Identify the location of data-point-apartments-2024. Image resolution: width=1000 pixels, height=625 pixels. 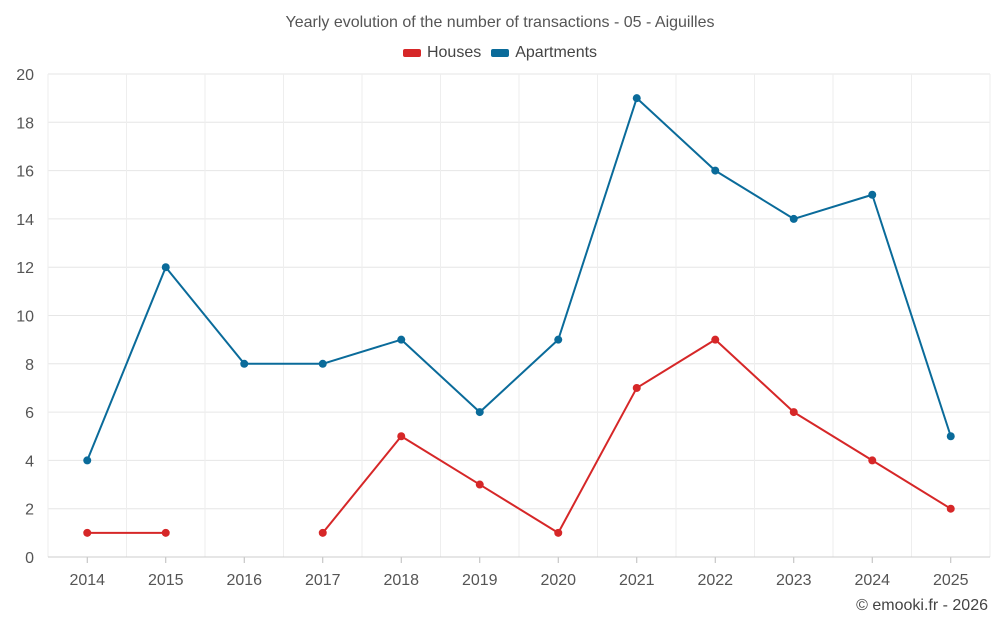
(872, 194).